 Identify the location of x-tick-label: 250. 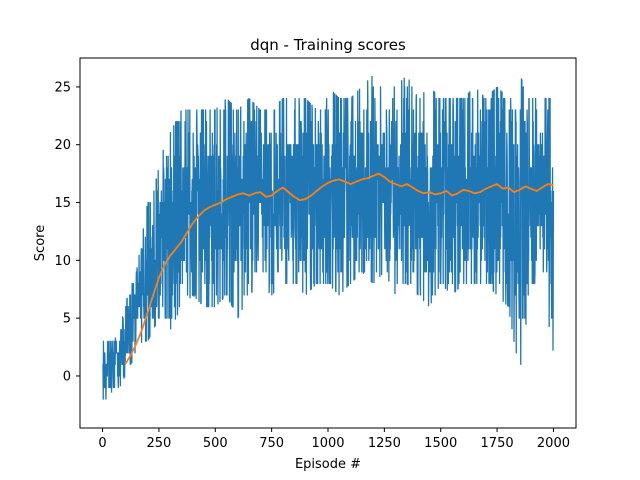
(158, 443).